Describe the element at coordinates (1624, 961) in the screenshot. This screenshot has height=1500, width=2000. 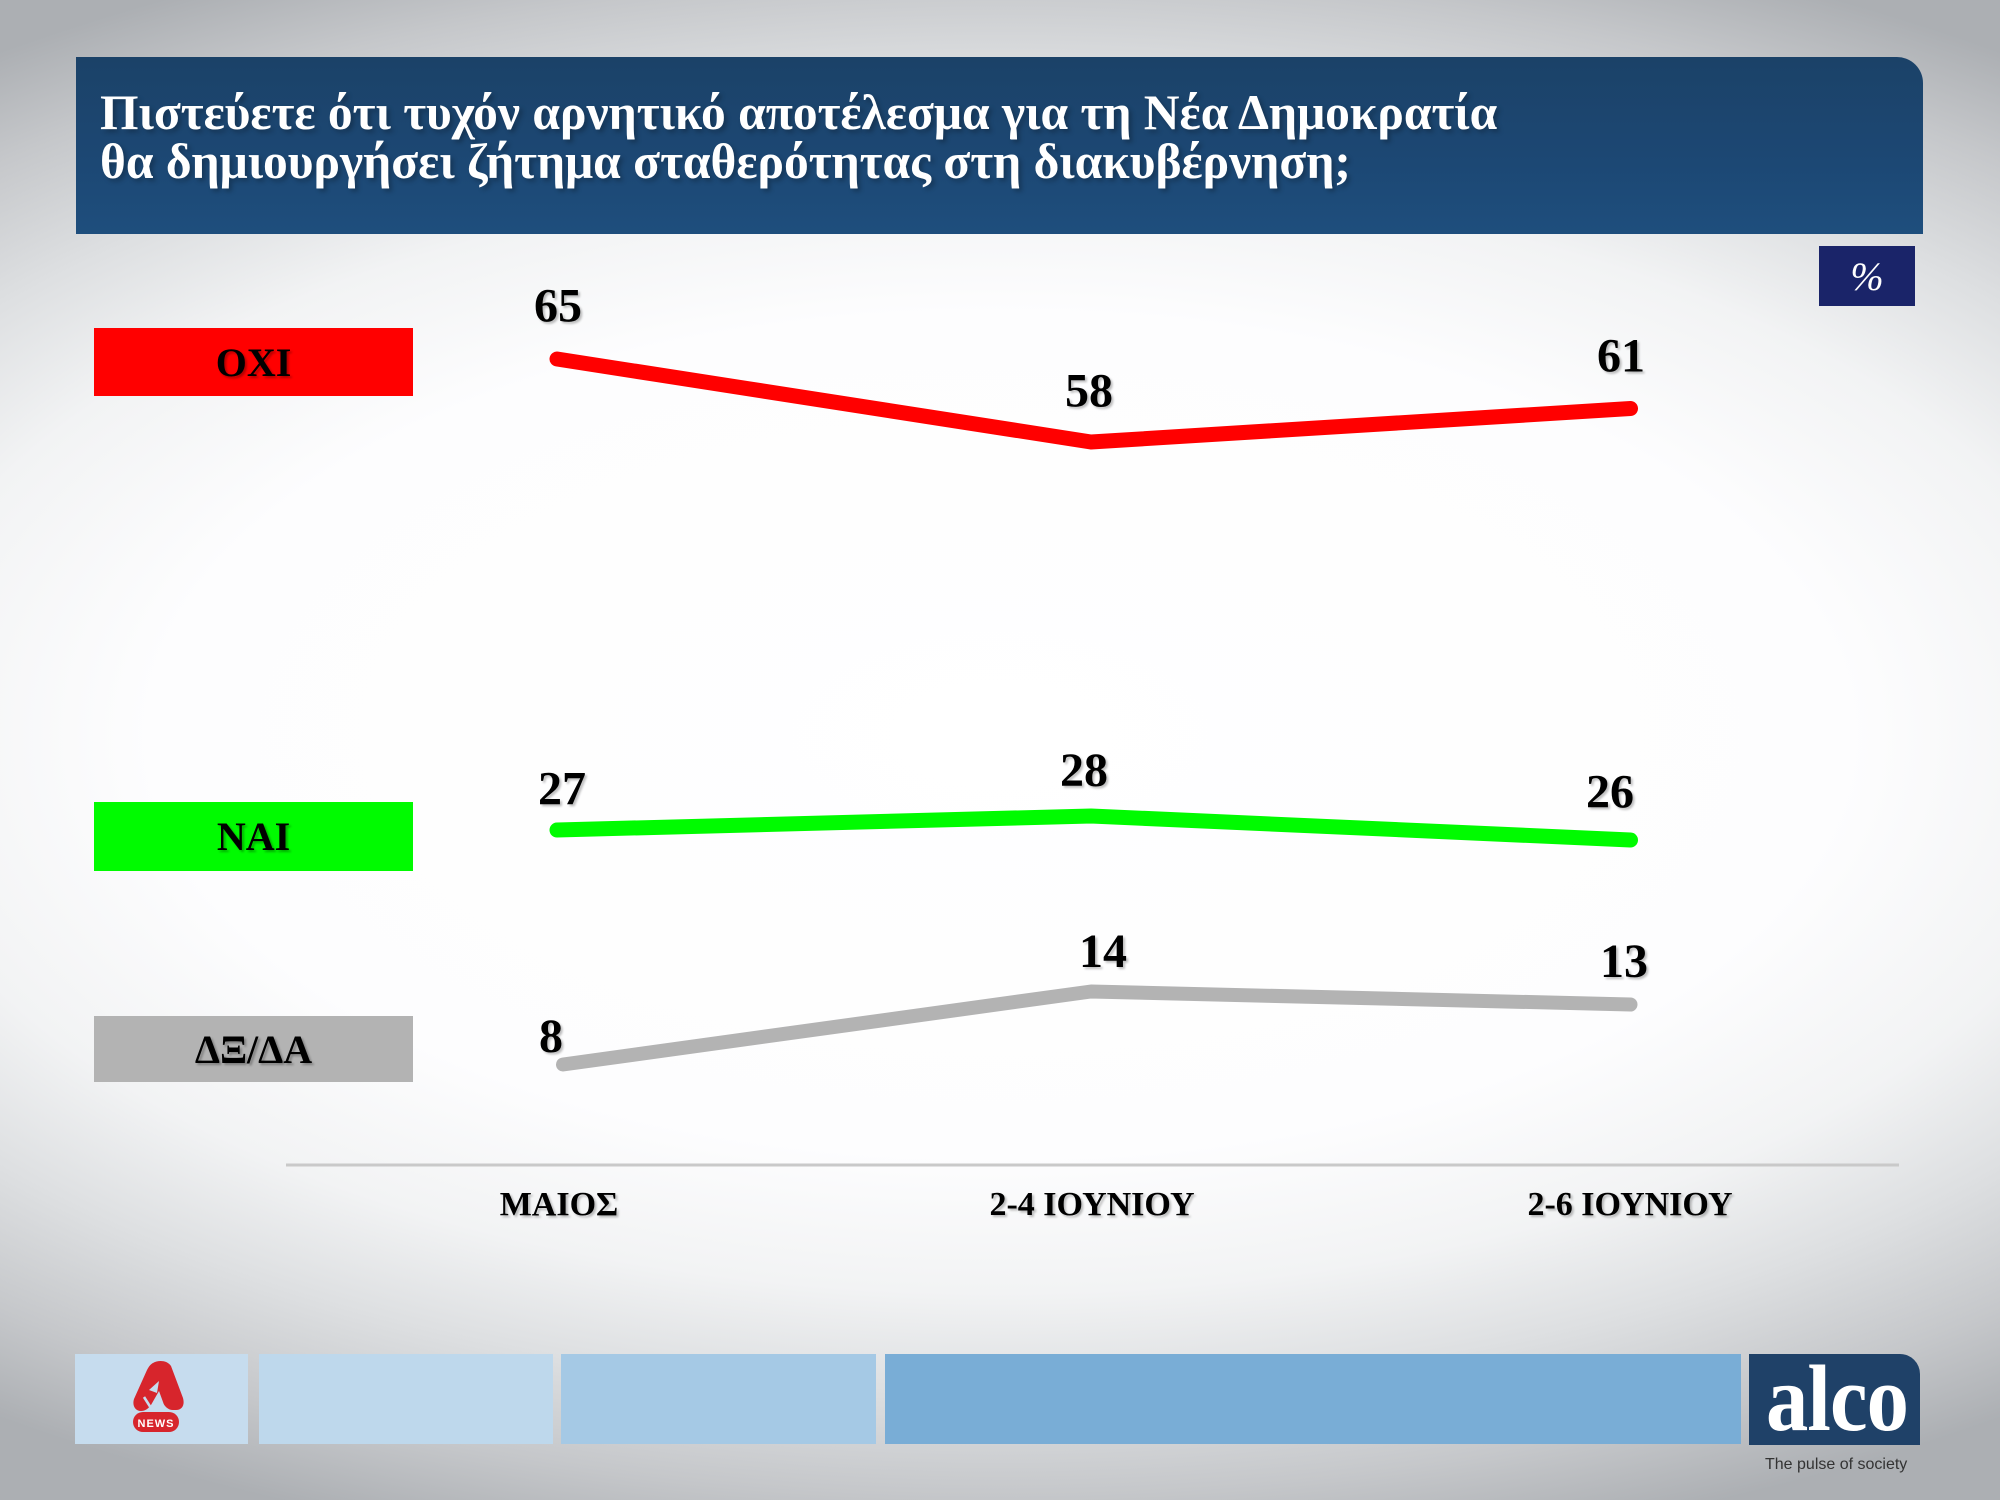
I see `svg-text: 13` at that location.